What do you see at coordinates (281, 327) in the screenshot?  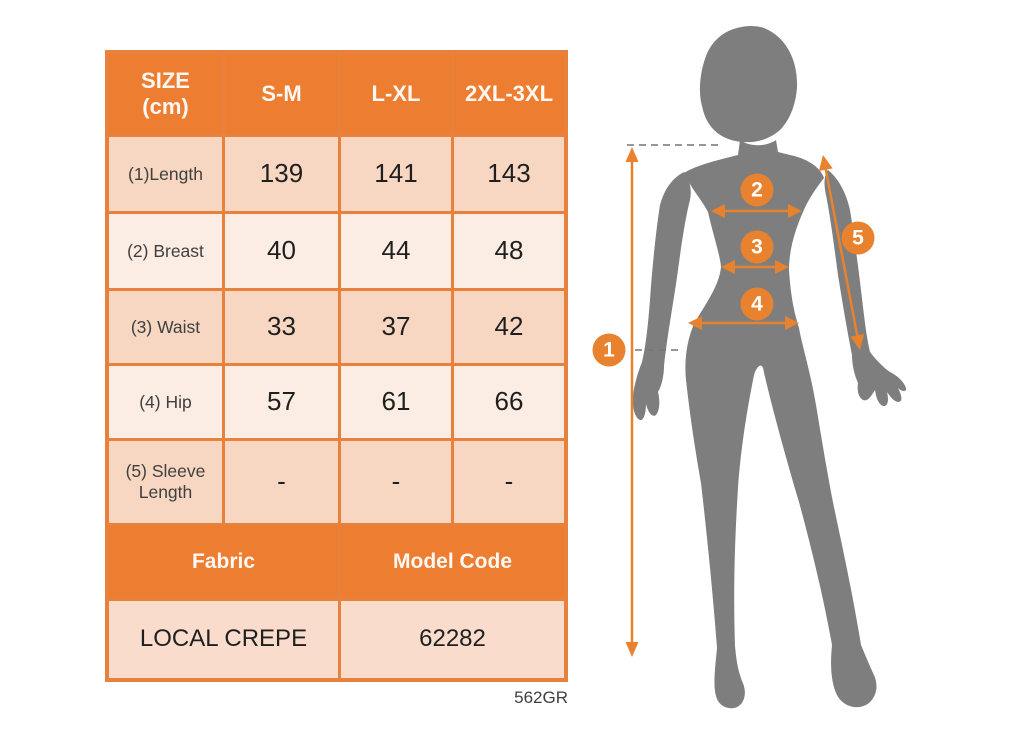 I see `value-waist-sm: 33` at bounding box center [281, 327].